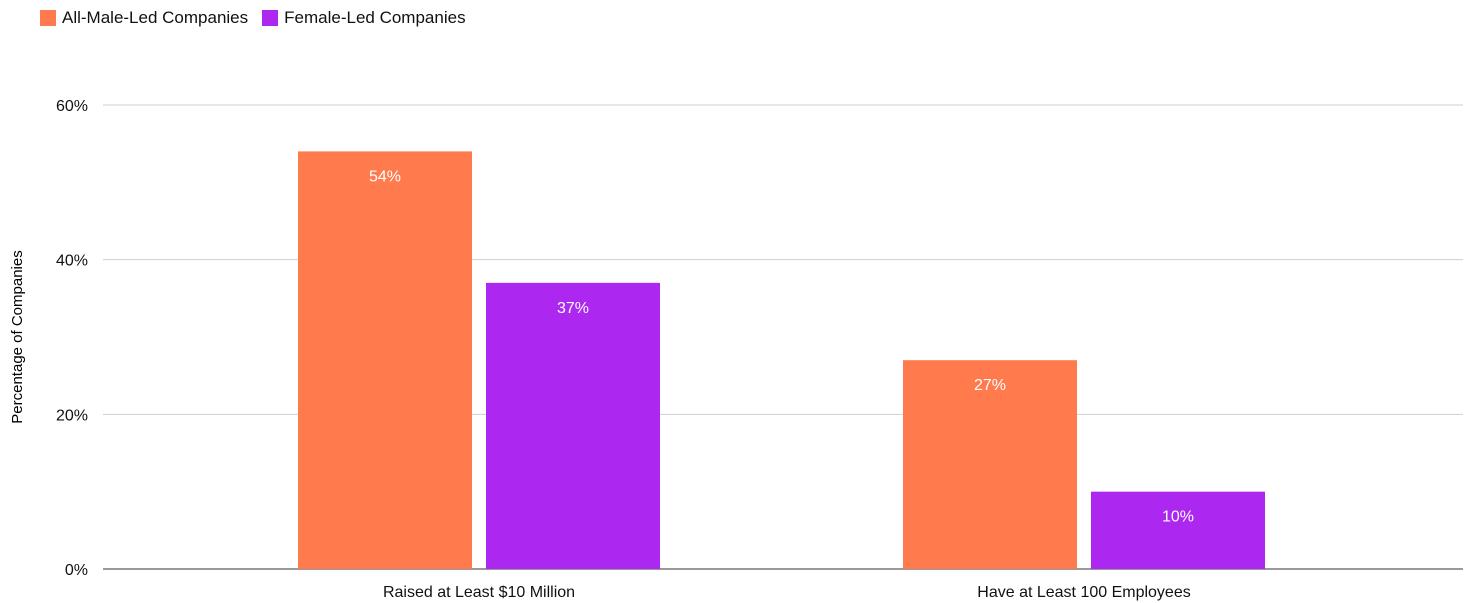 The image size is (1482, 603). Describe the element at coordinates (385, 176) in the screenshot. I see `data-label: 54%` at that location.